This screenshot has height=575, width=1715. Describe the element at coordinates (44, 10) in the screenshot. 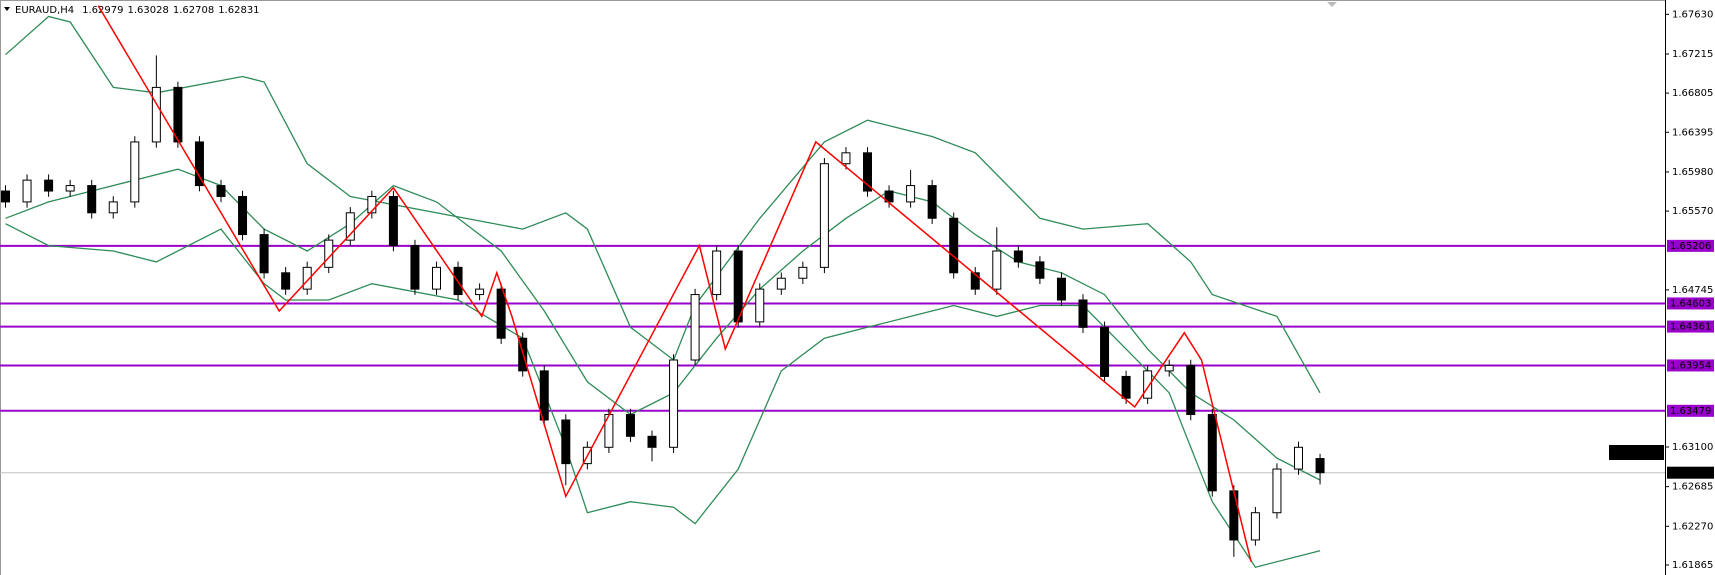

I see `symbol: EURAUD,H4` at that location.